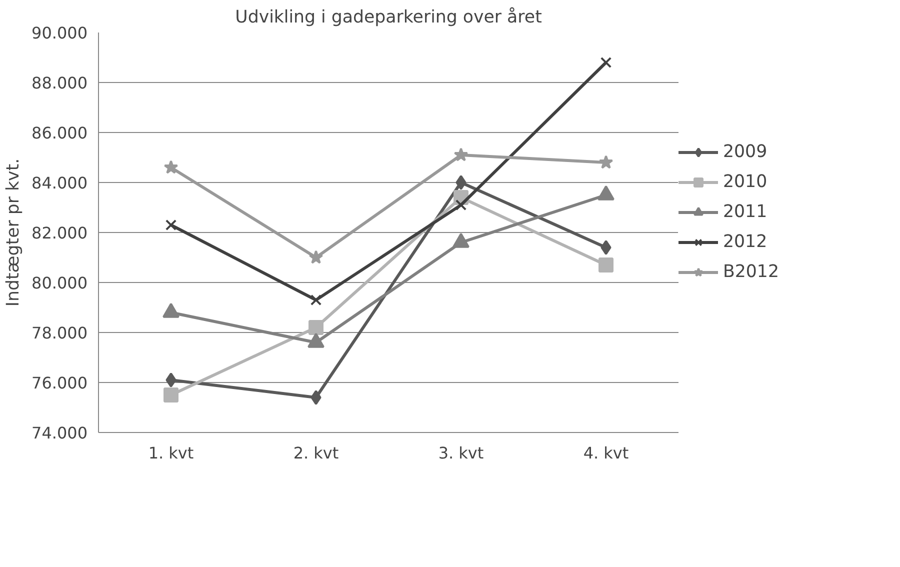 The height and width of the screenshot is (567, 900). What do you see at coordinates (745, 182) in the screenshot?
I see `legend-label: 2010` at bounding box center [745, 182].